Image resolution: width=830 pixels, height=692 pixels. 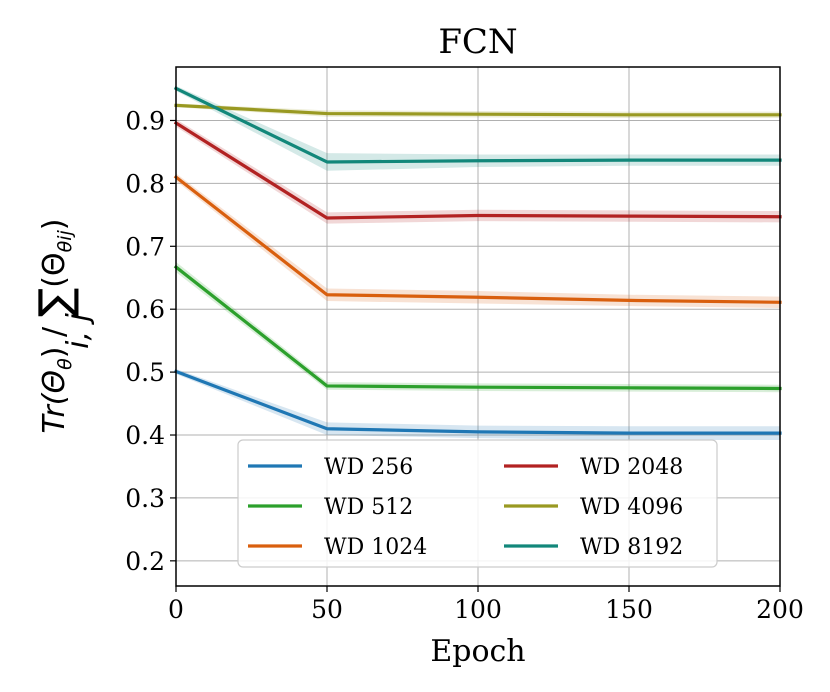 I want to click on y-axis-label: Tr(Θθ) / ∑(Θθij) i, j, so click(x=63, y=325).